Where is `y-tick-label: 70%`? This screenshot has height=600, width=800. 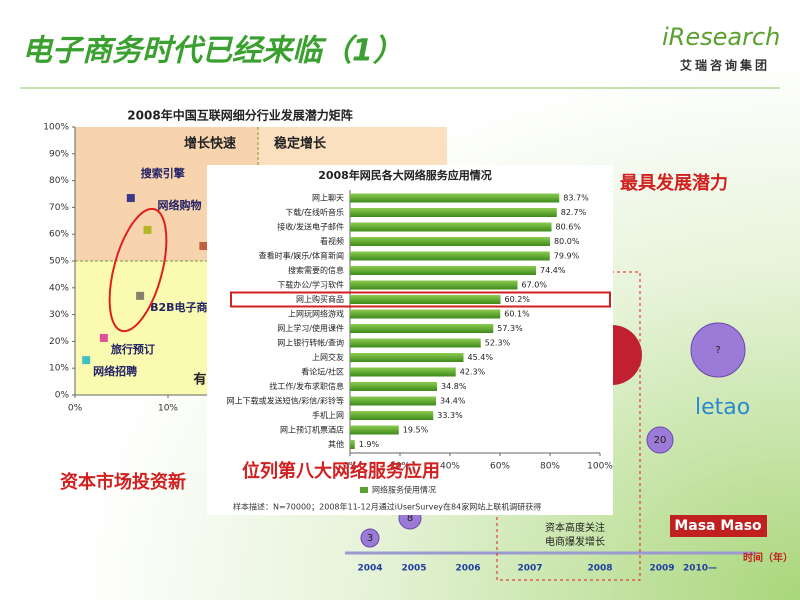
y-tick-label: 70% is located at coordinates (59, 208).